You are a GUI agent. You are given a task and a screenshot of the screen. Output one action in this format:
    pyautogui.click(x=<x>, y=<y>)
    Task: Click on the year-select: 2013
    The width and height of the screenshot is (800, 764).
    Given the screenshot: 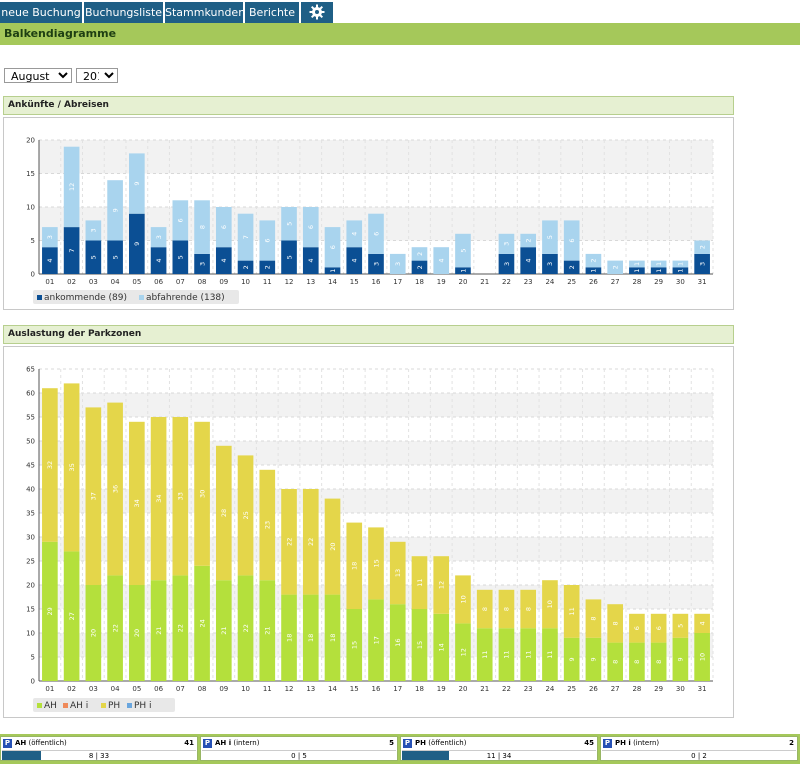 What is the action you would take?
    pyautogui.click(x=97, y=75)
    